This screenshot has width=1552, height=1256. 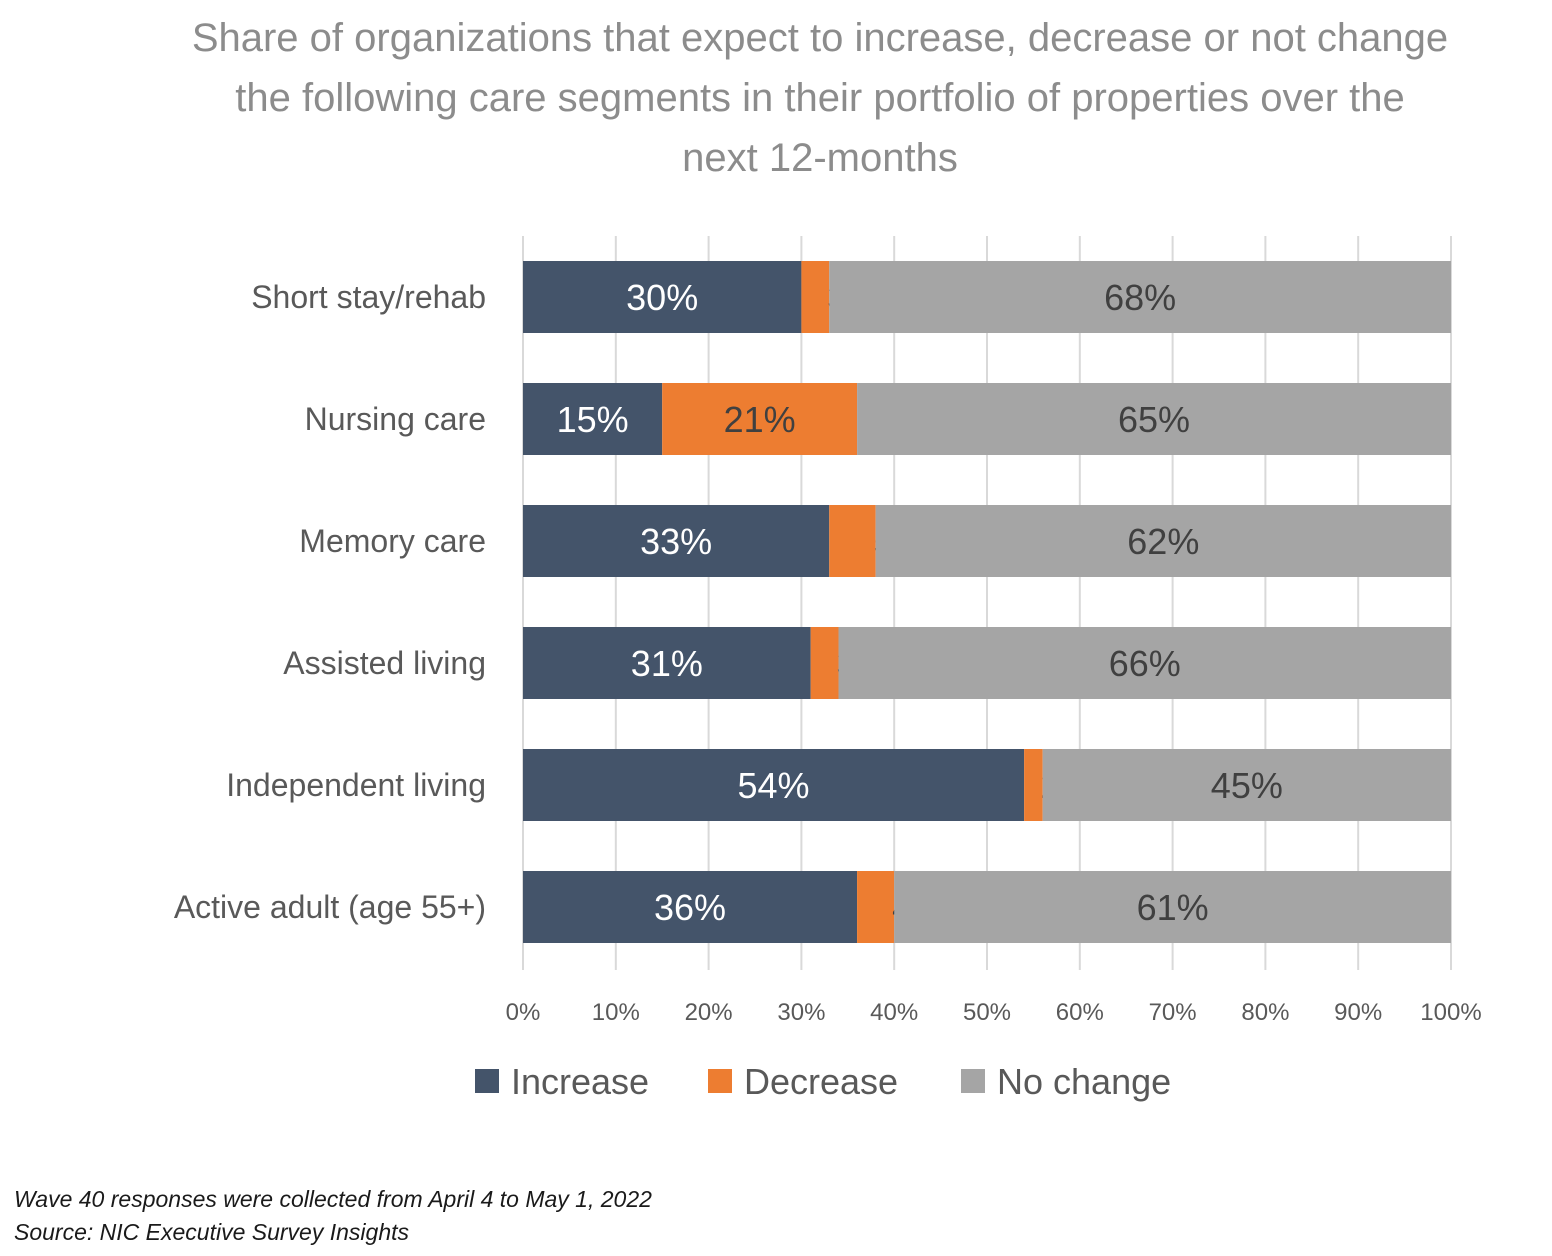 I want to click on x-axis-tick-labels: 0% 10% 20% 30% 40% 50% 60% 70% 80% 90% 100%, so click(x=994, y=1012).